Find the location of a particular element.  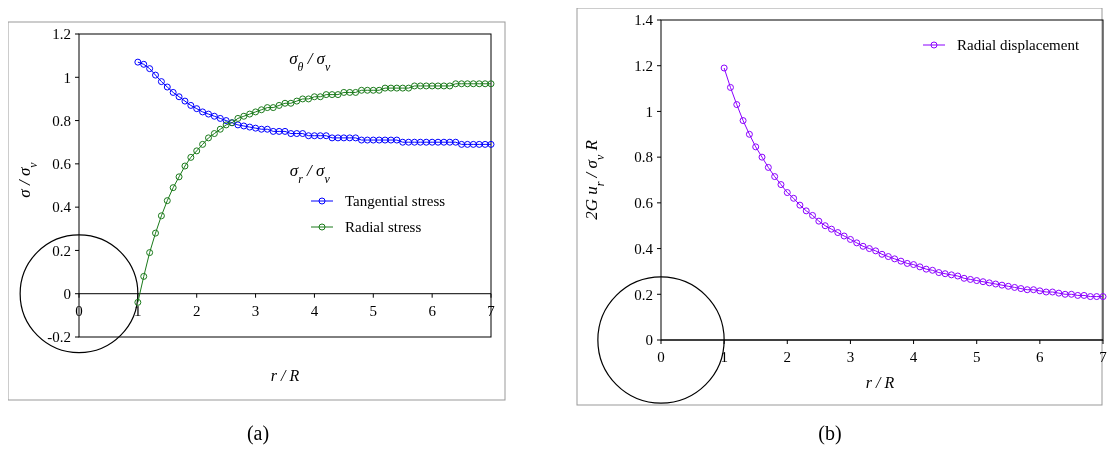

legend-label: Tangential stress is located at coordinates (395, 201).